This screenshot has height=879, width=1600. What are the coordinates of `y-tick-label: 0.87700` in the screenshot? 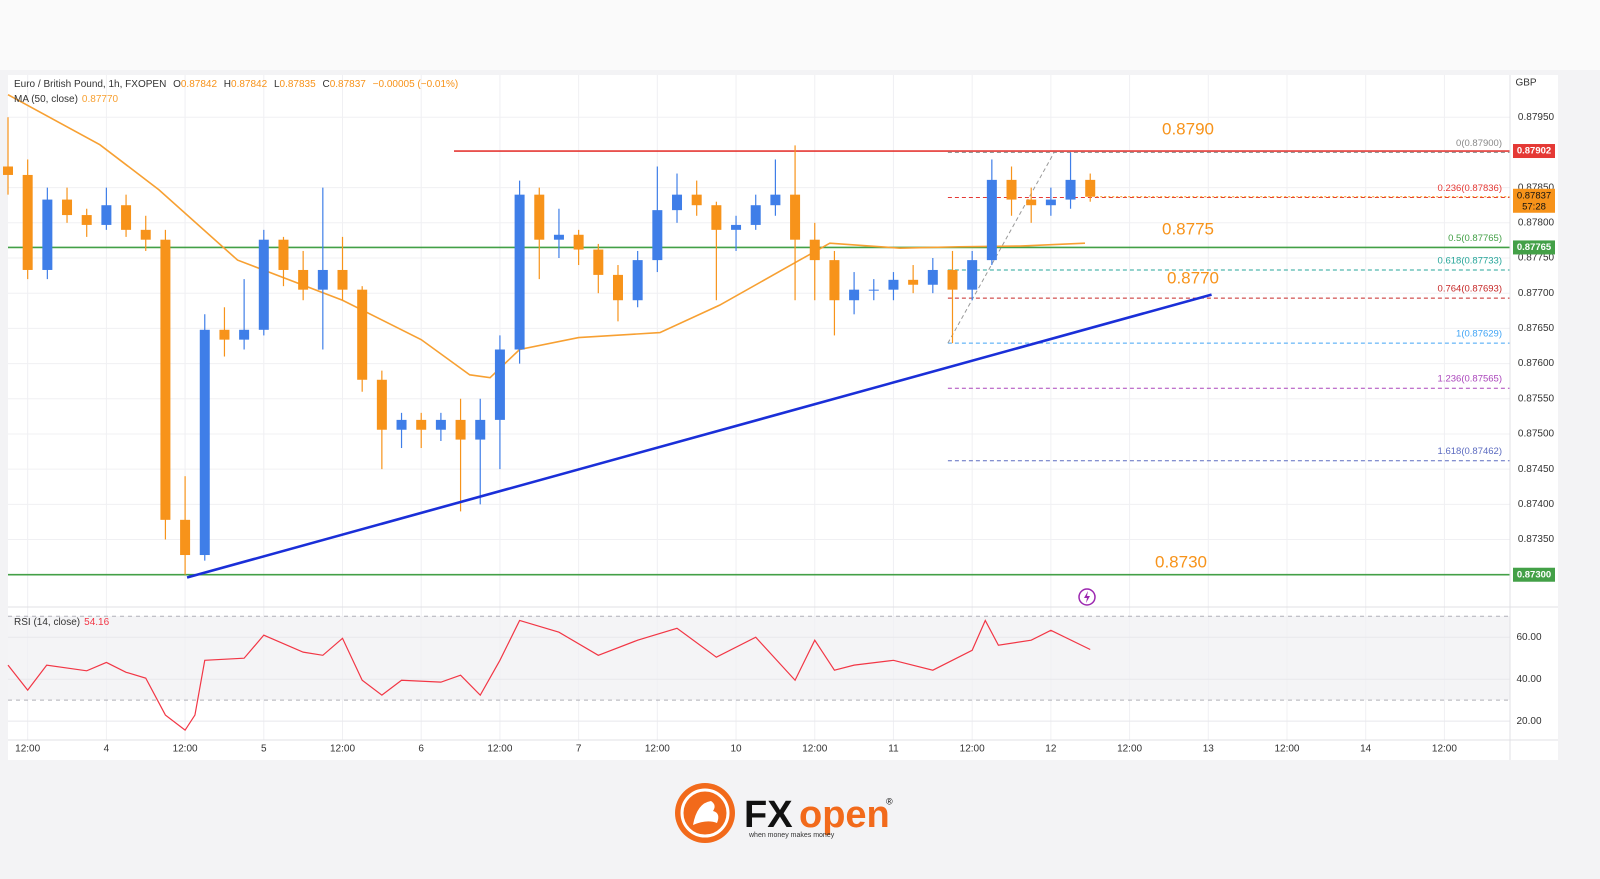 It's located at (1536, 293).